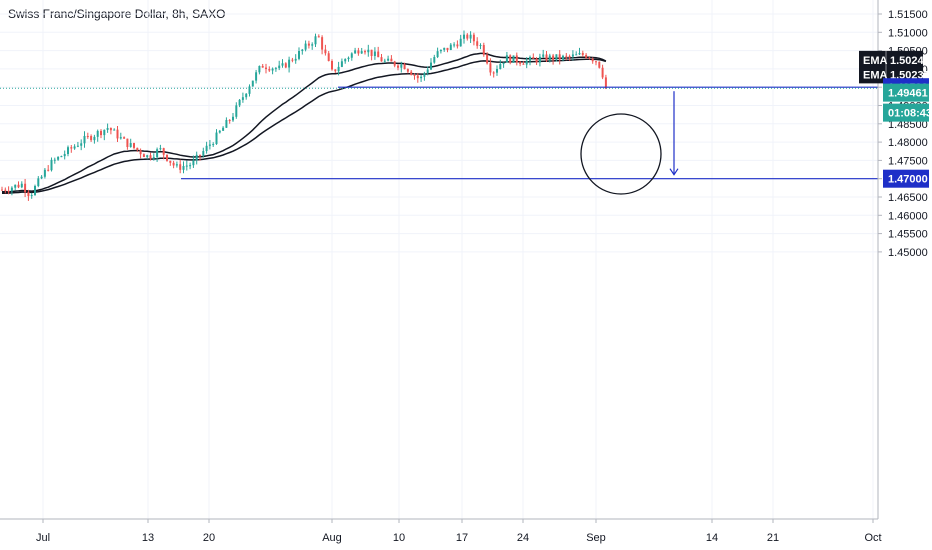 The width and height of the screenshot is (932, 550). What do you see at coordinates (875, 75) in the screenshot?
I see `ema-tag-name: EMA` at bounding box center [875, 75].